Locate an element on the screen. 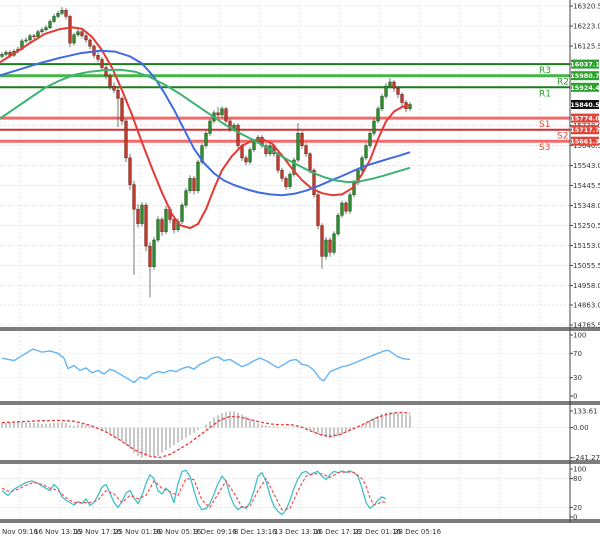 Image resolution: width=600 pixels, height=538 pixels. svg-text: 14863.0 is located at coordinates (586, 306).